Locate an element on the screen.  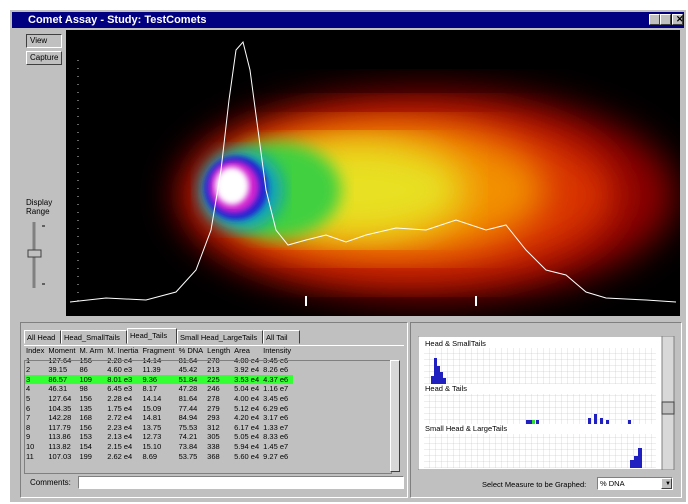
tab: Head_SmallTails is located at coordinates (94, 337).